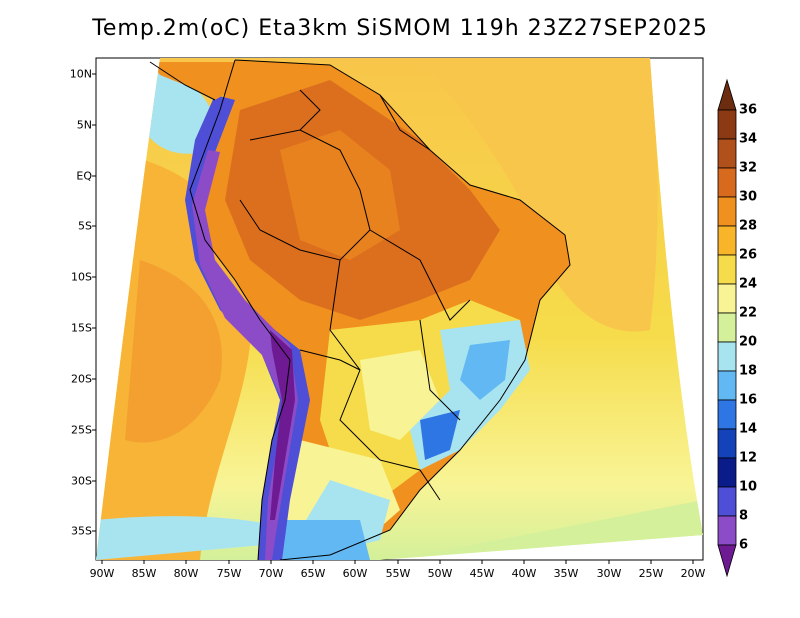  What do you see at coordinates (727, 328) in the screenshot?
I see `colorbar` at bounding box center [727, 328].